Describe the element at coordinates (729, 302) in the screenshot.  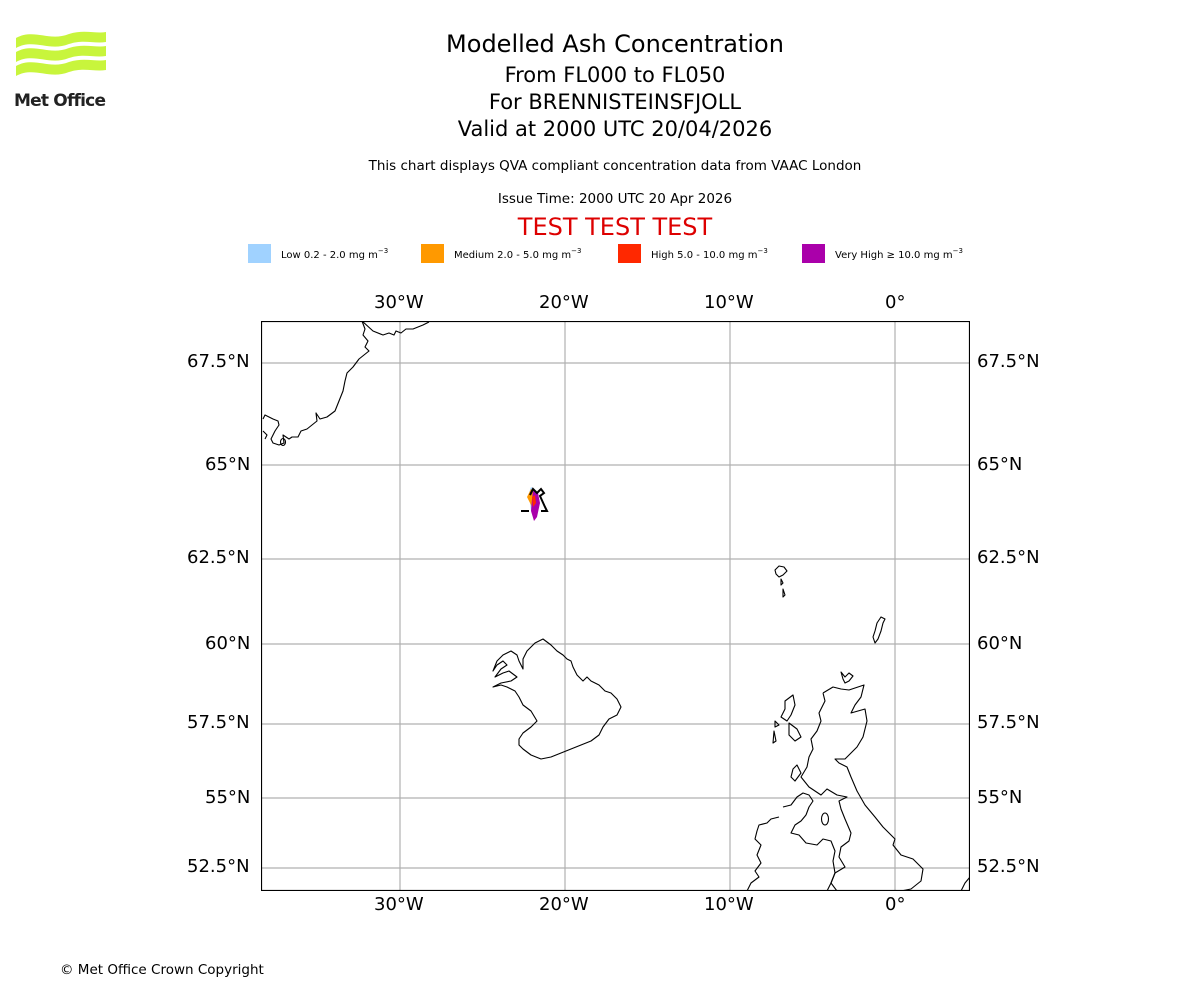
I see `lon-tick-top-10w: 10°W` at that location.